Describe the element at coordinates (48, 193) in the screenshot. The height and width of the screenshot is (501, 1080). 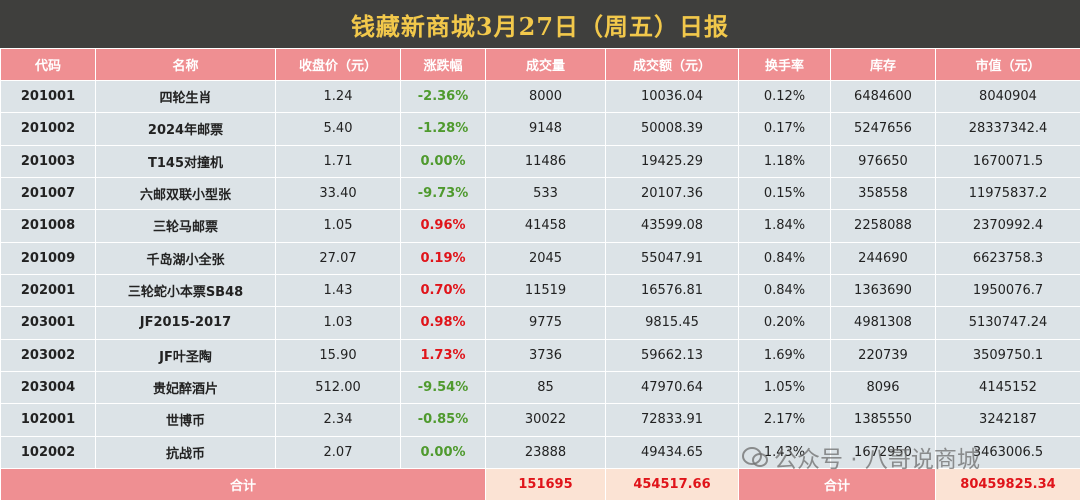
I see `table-cell: 201007` at that location.